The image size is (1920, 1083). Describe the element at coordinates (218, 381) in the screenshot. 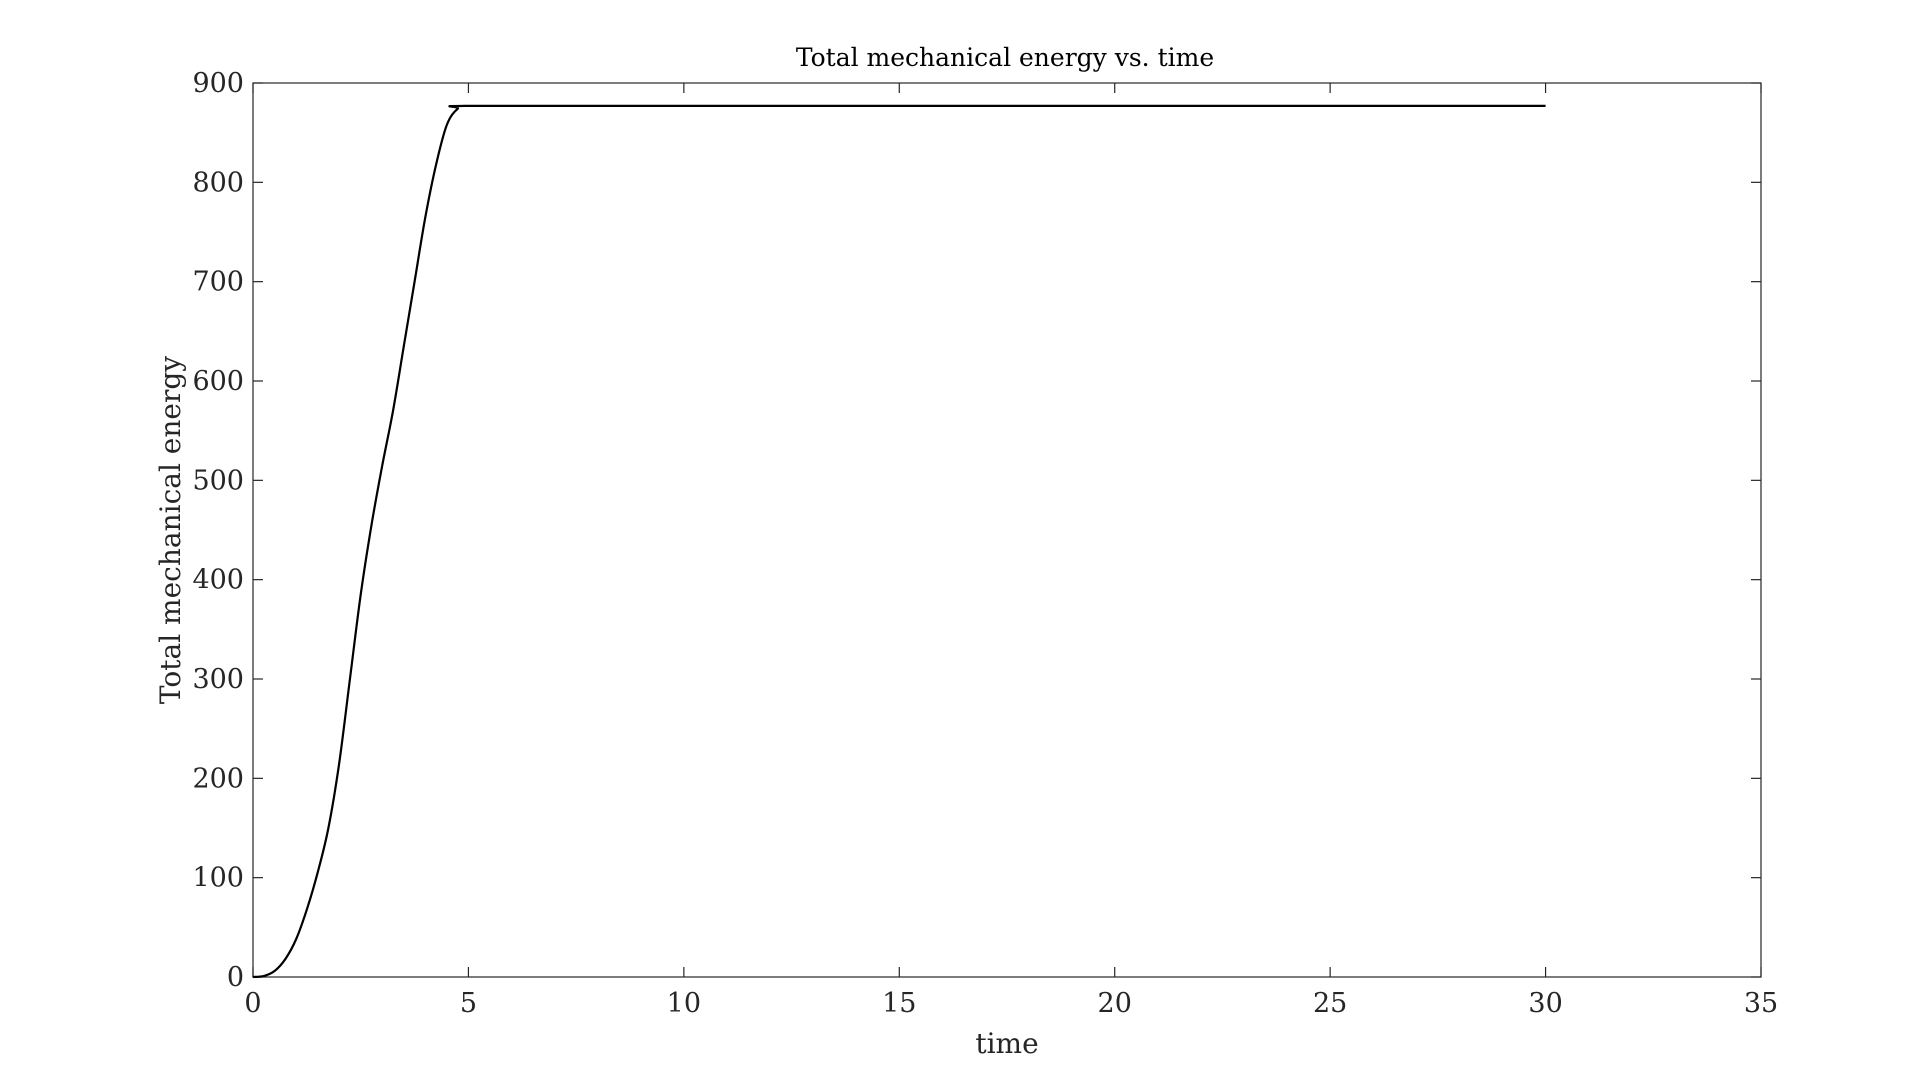

I see `y-tick-label: 600` at that location.